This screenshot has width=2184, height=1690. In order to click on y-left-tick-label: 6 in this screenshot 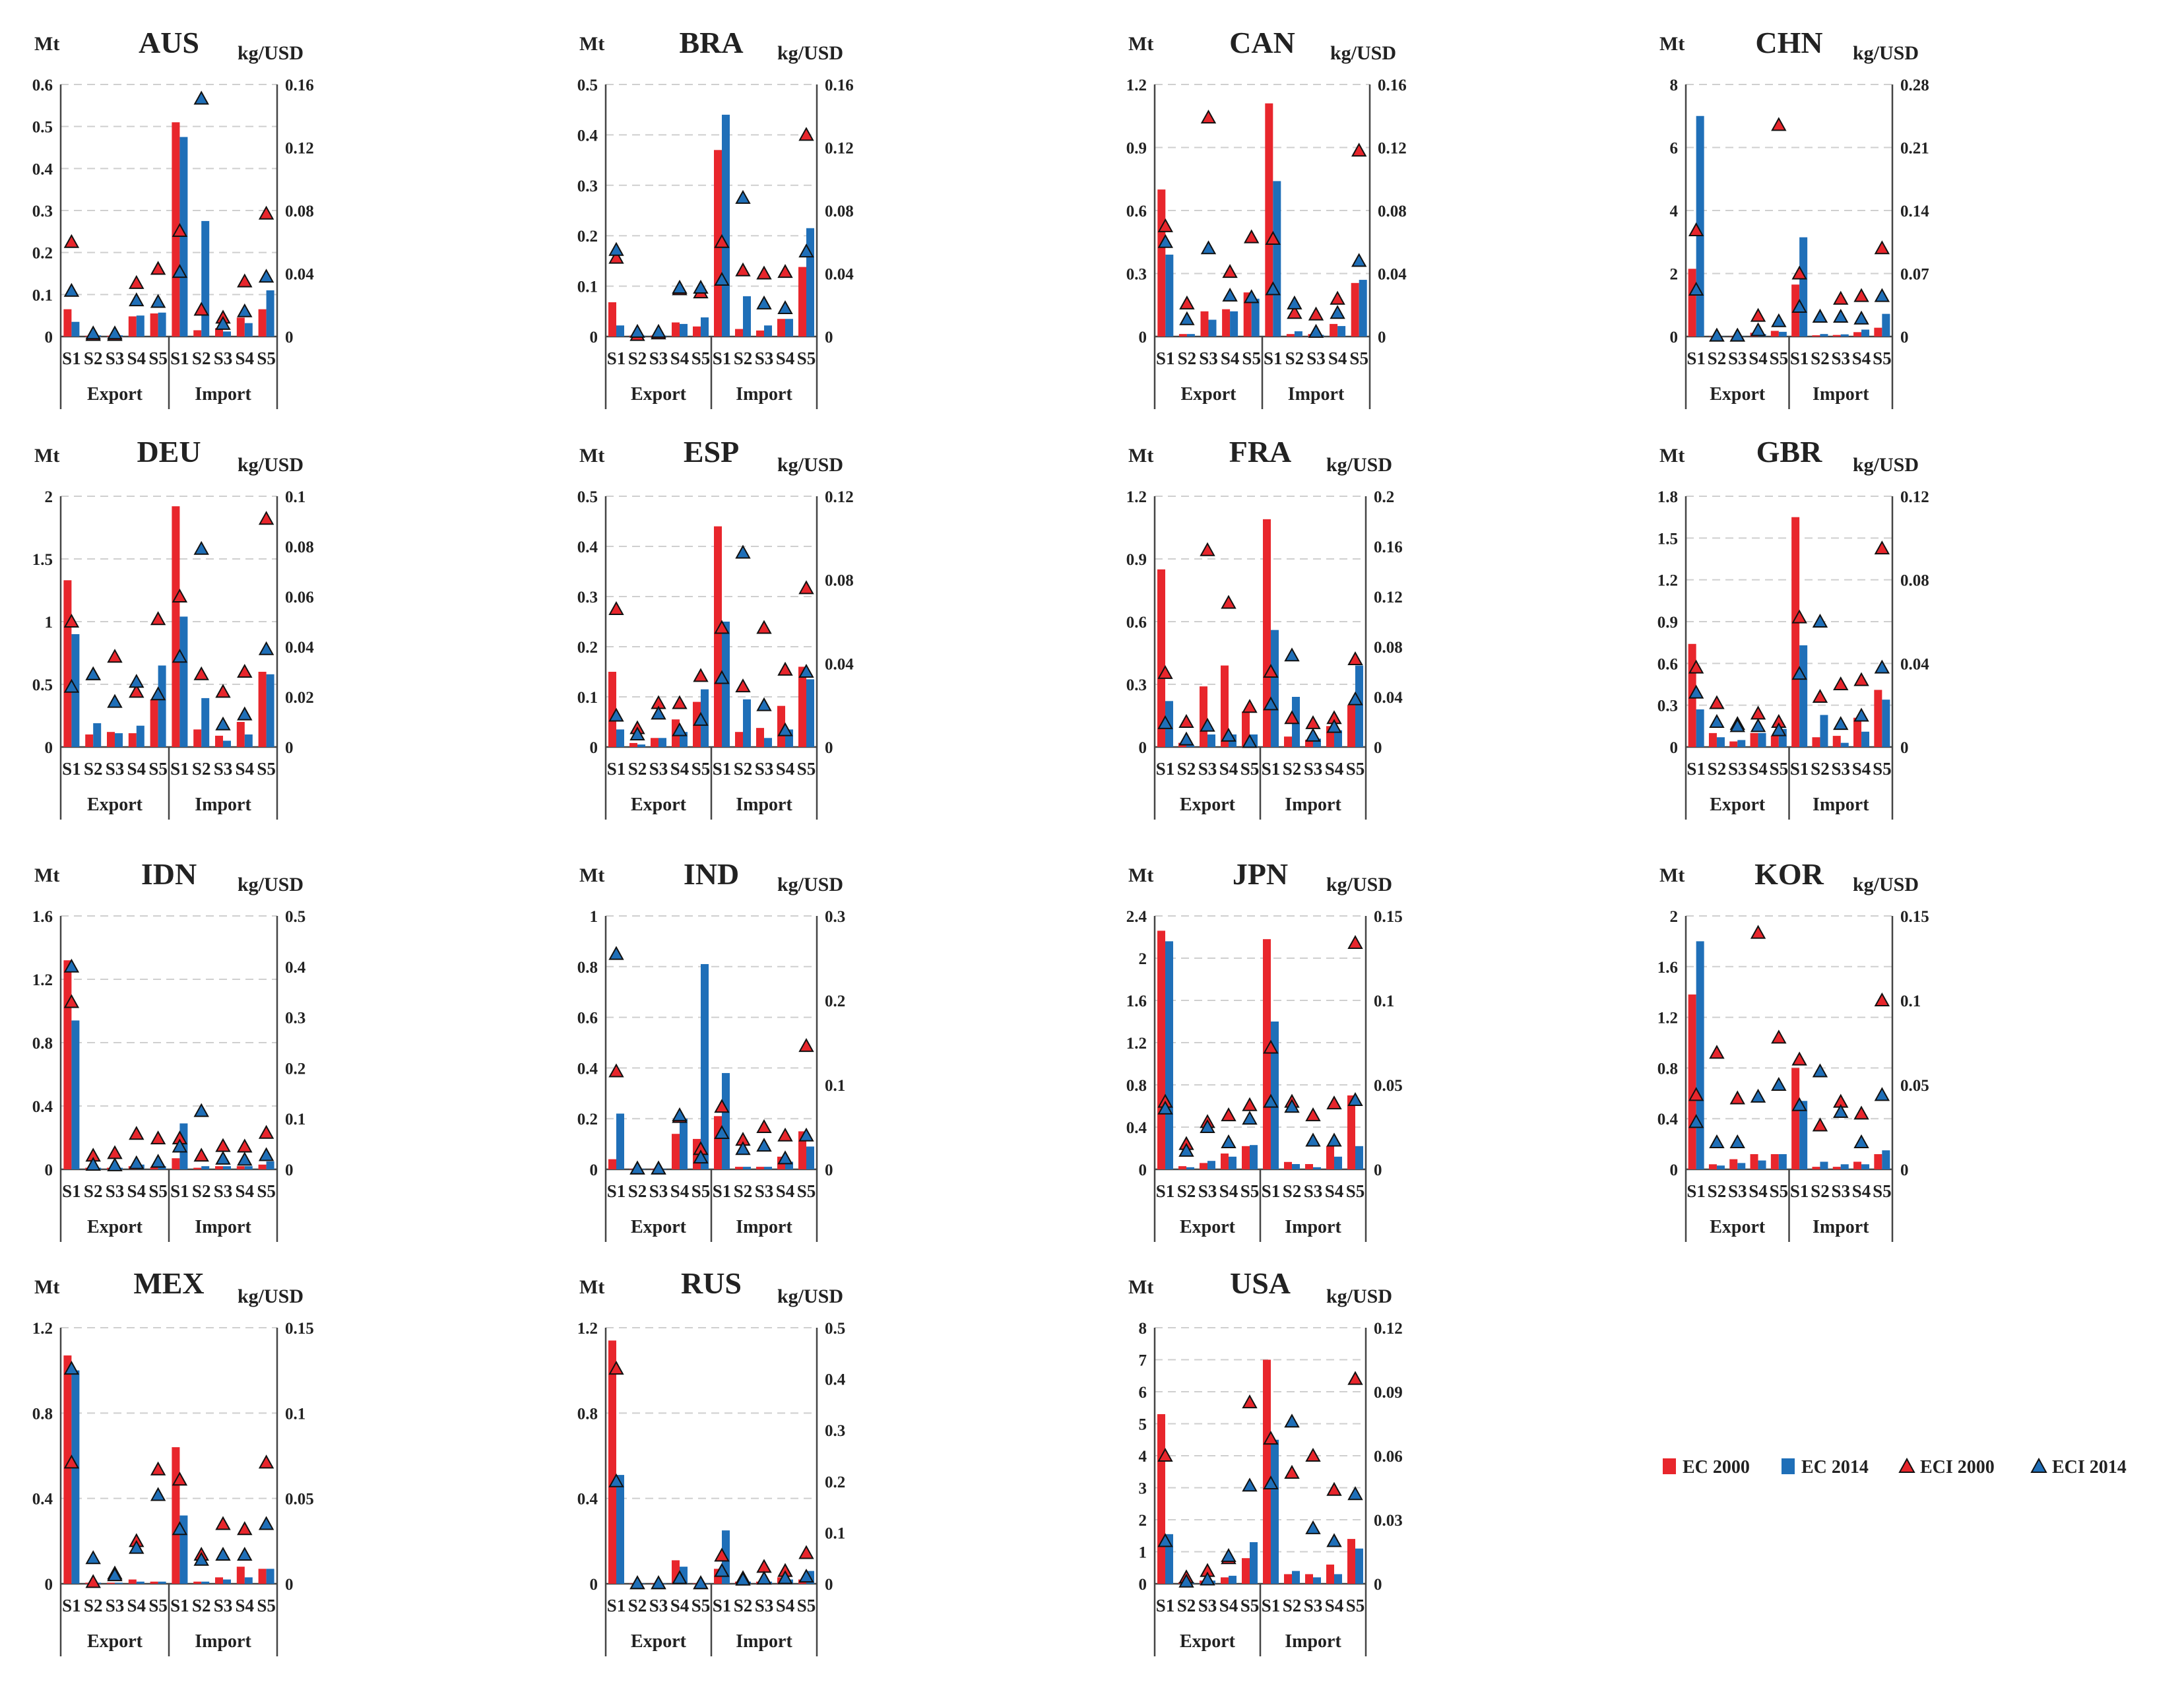, I will do `click(1674, 149)`.